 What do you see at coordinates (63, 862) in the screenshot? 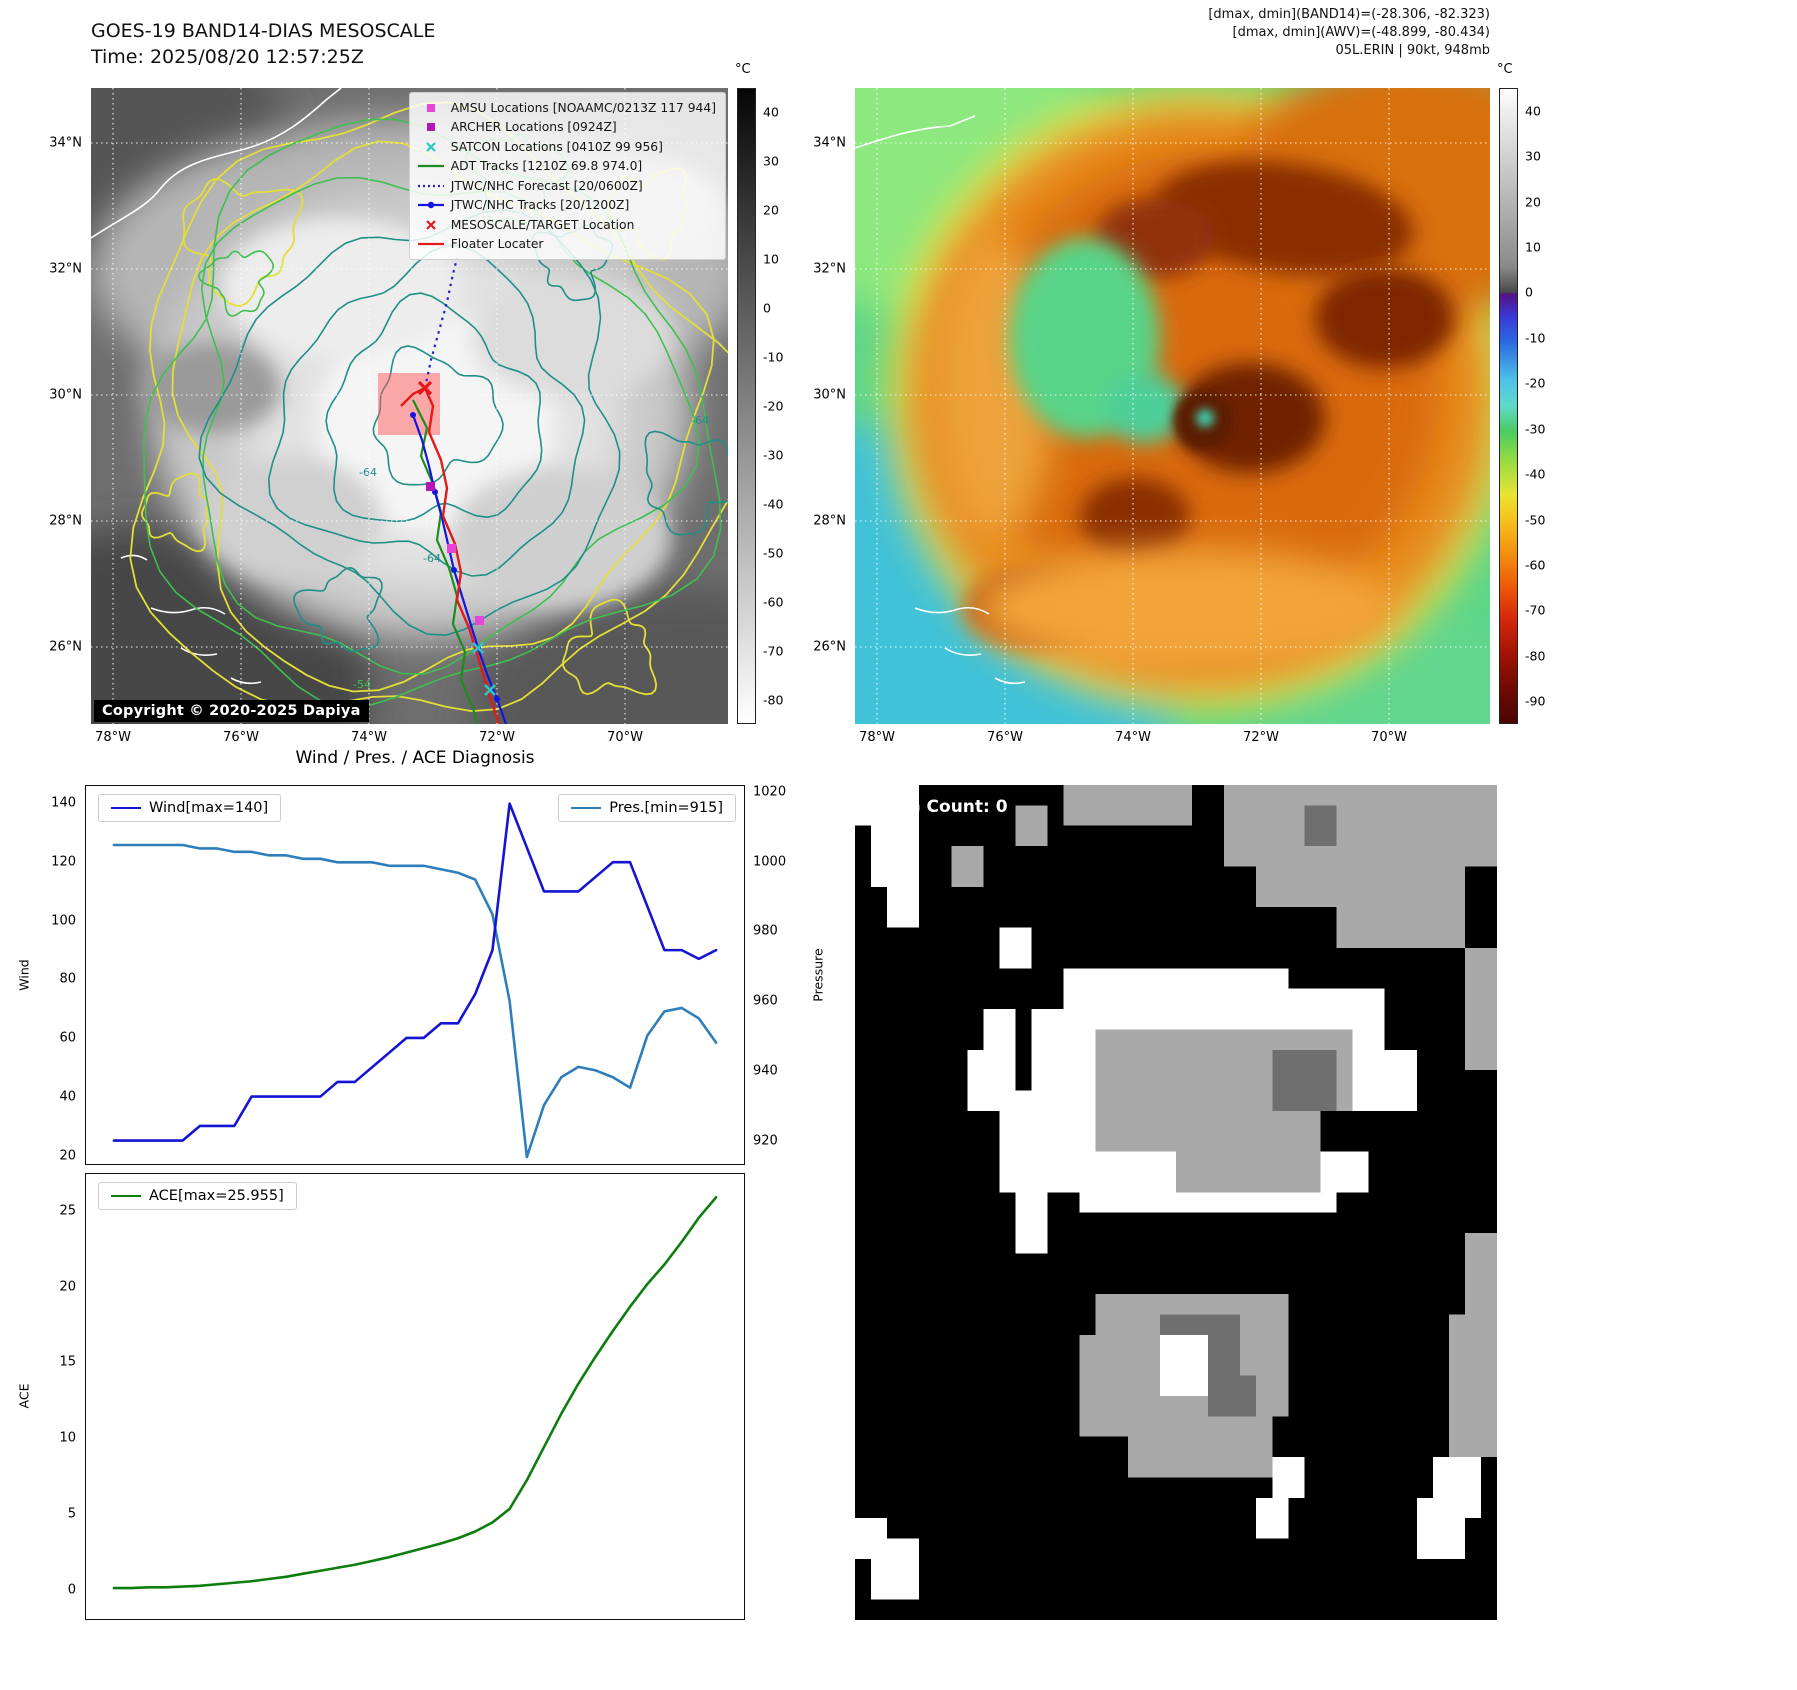
I see `axis-tick-label: 120` at bounding box center [63, 862].